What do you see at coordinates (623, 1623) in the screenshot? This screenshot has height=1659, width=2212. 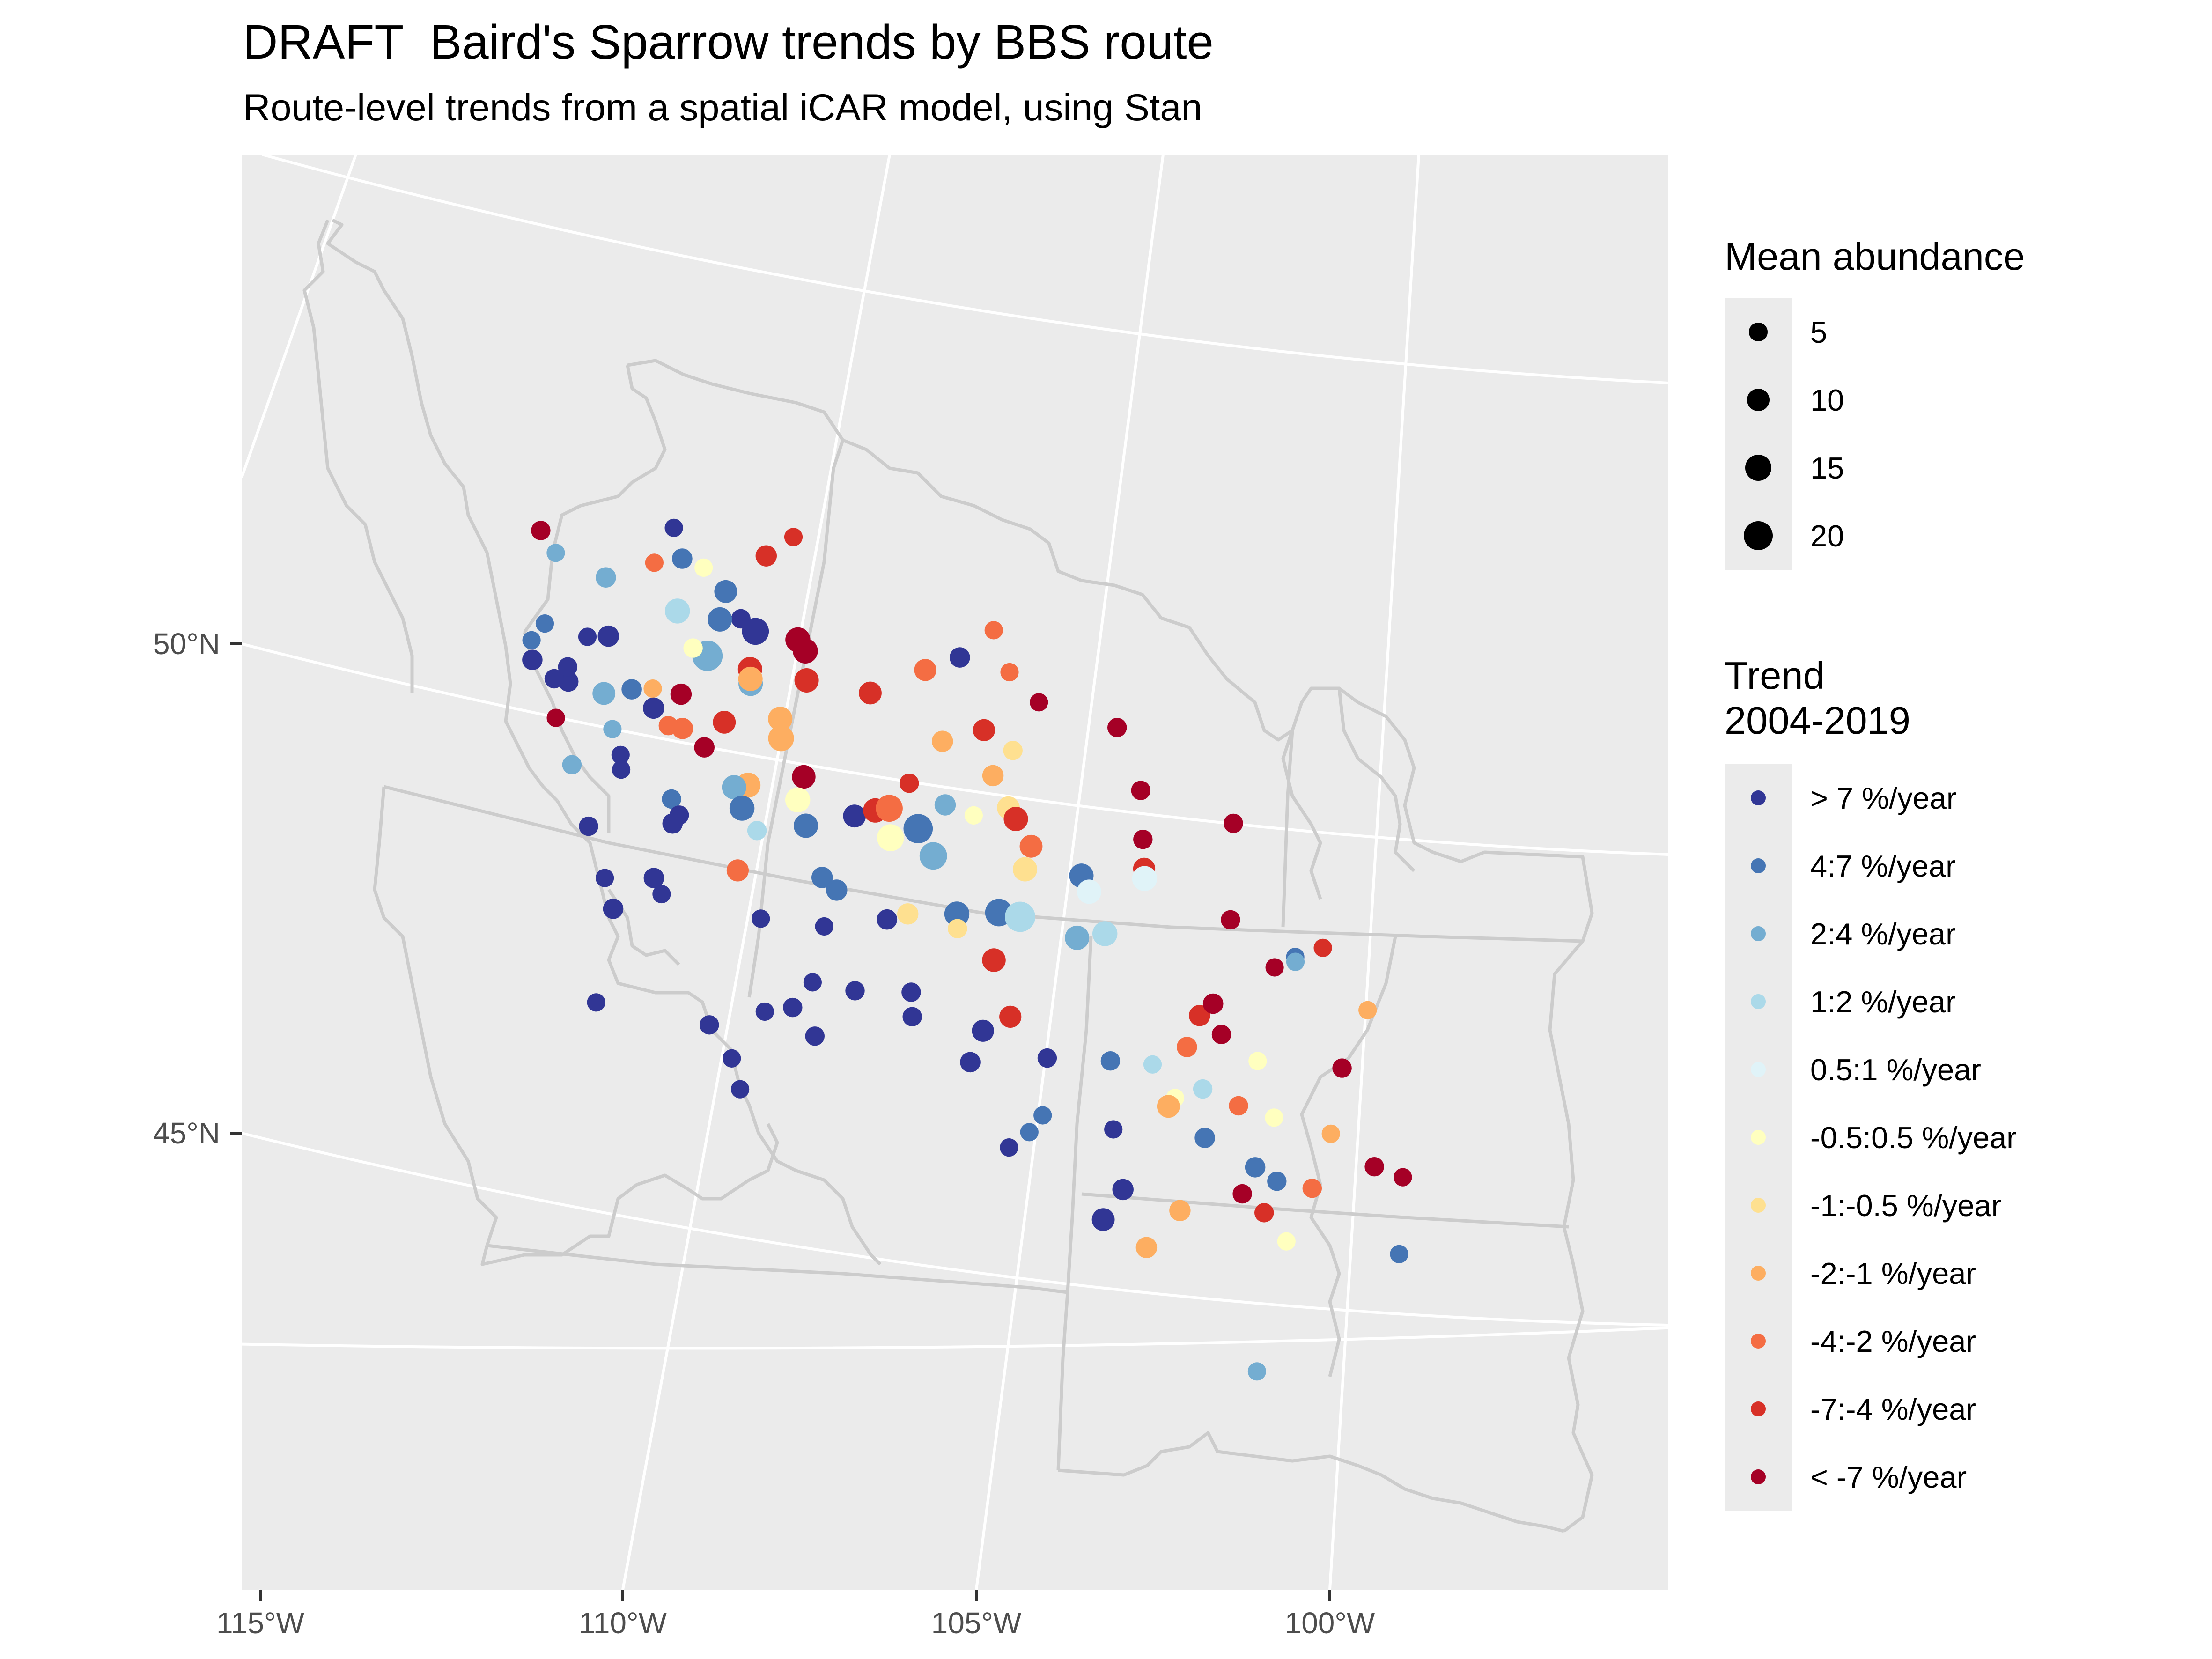 I see `x-label-110: 110°W` at bounding box center [623, 1623].